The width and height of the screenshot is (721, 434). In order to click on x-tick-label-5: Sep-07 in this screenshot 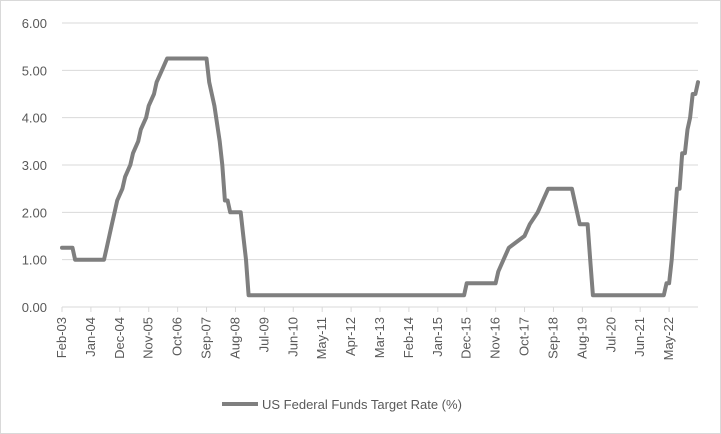, I will do `click(206, 338)`.